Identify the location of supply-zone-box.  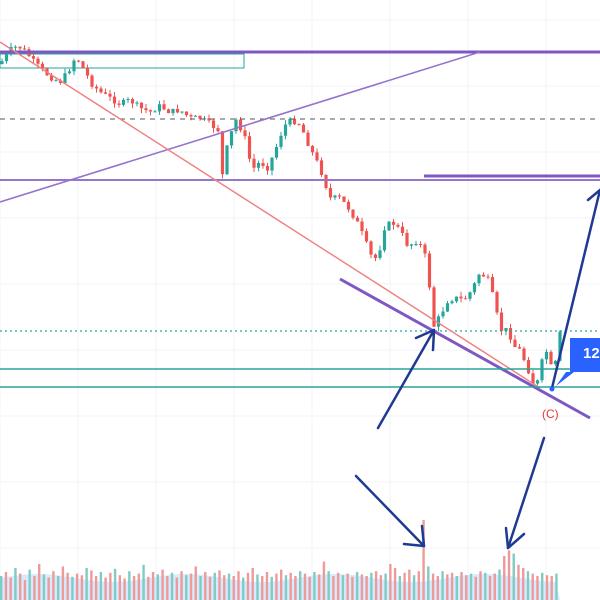
(122, 61).